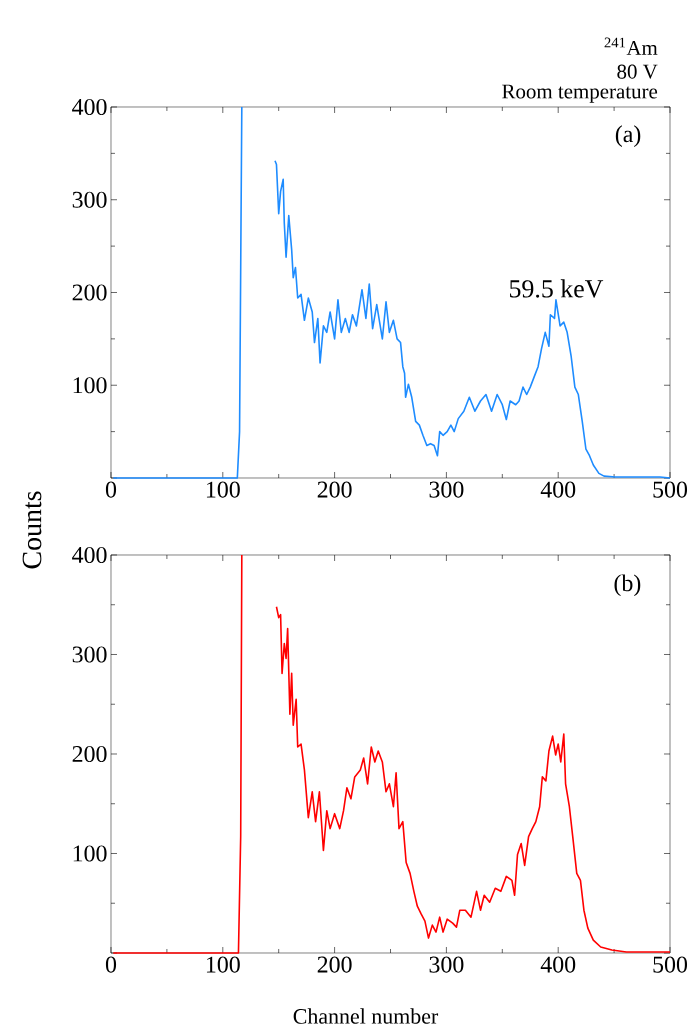 This screenshot has height=1030, width=700. I want to click on y-axis-title: Counts, so click(32, 530).